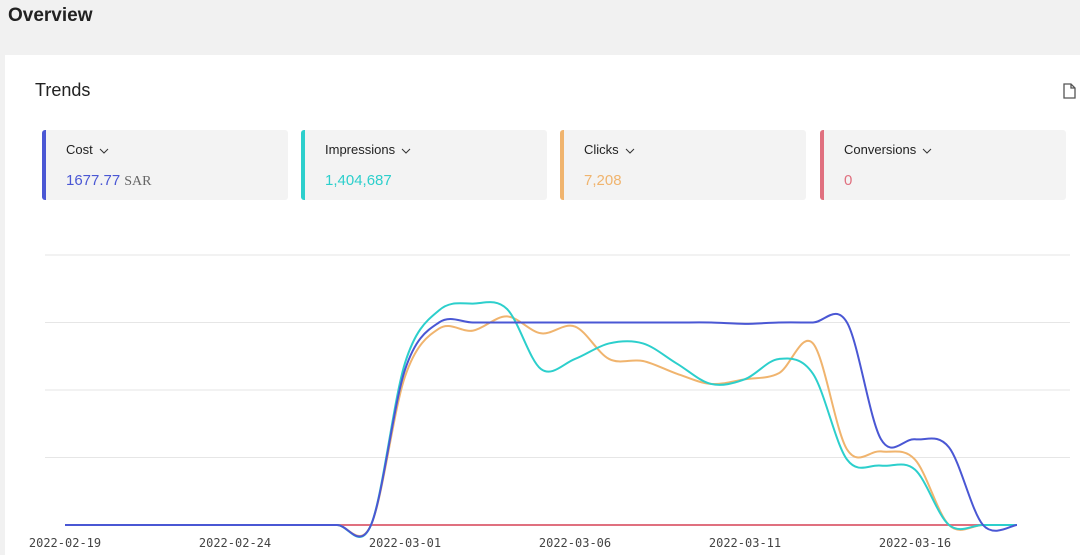  I want to click on metric-name: Impressions, so click(360, 149).